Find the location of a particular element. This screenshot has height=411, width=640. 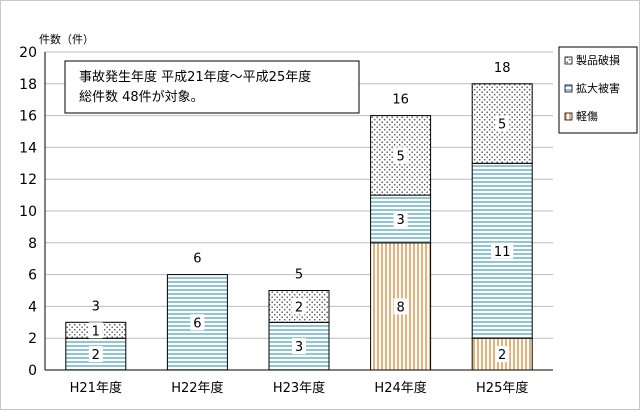

total-label: 5 is located at coordinates (299, 275).